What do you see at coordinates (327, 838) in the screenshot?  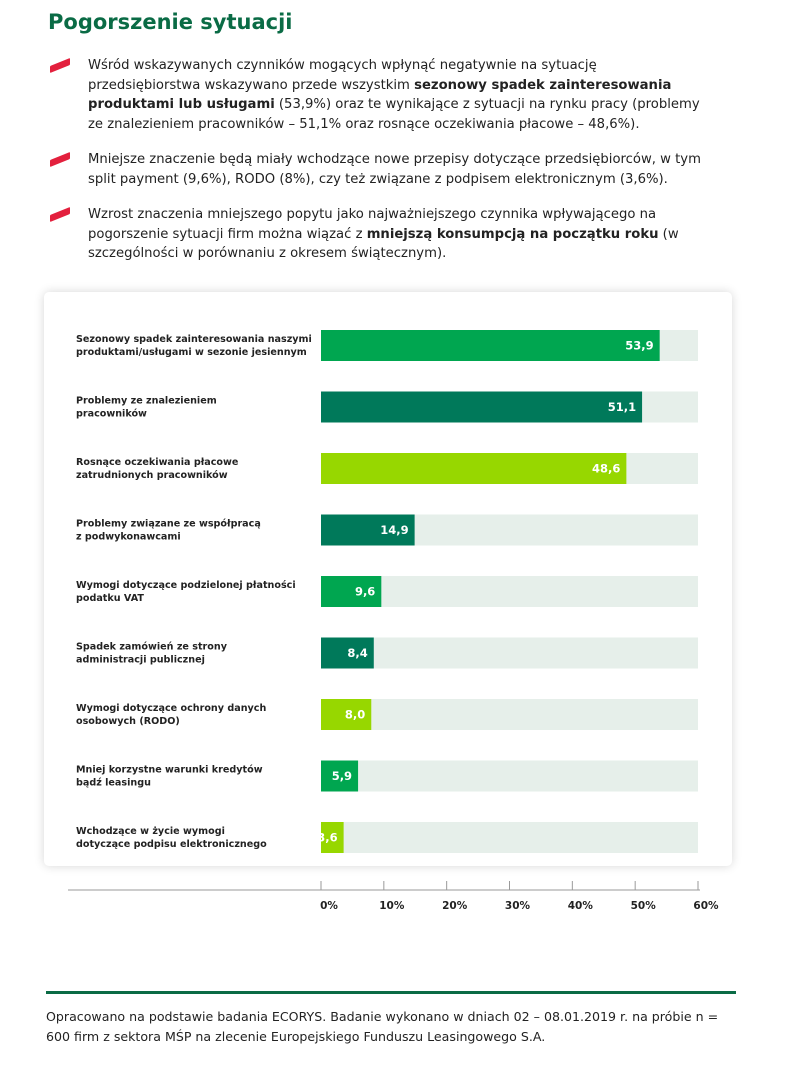 I see `bar-value-label: 3,6` at bounding box center [327, 838].